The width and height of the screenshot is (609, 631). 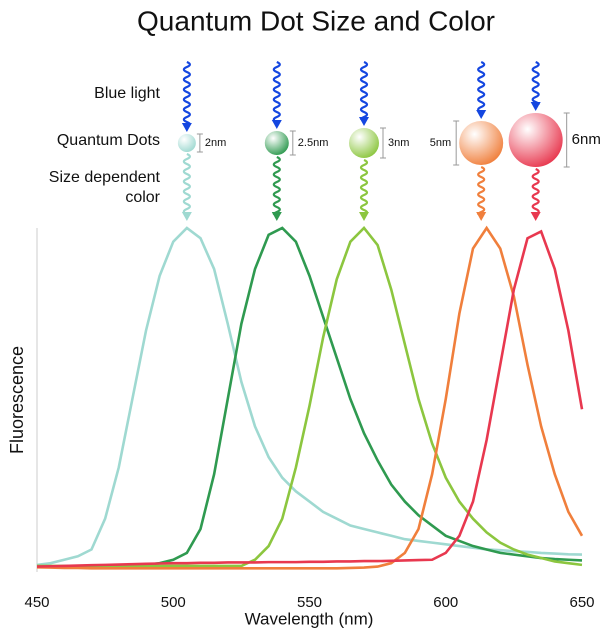 What do you see at coordinates (36, 602) in the screenshot?
I see `x-tick-label: 450` at bounding box center [36, 602].